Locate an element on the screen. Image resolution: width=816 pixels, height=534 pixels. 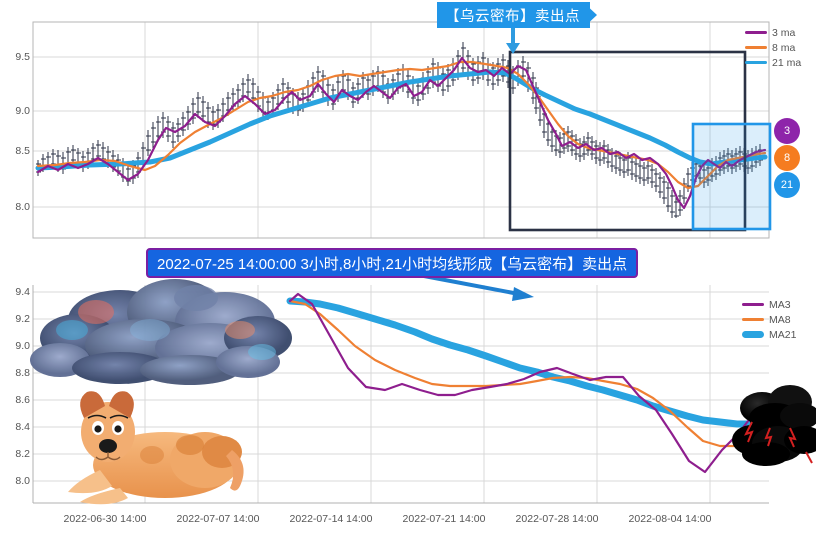
legend-item-3ma: 3 ma is located at coordinates (773, 32).